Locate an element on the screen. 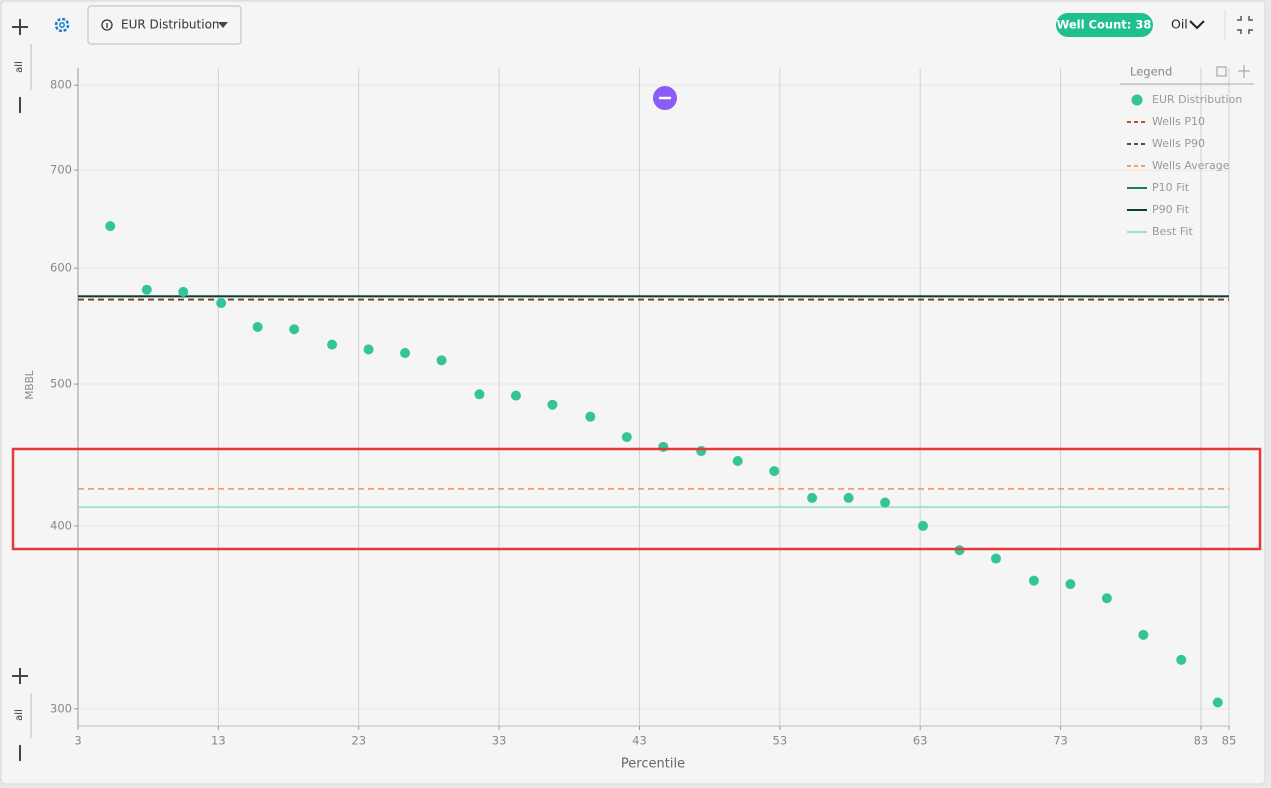 The image size is (1271, 788). x-tick-label: 53 is located at coordinates (780, 741).